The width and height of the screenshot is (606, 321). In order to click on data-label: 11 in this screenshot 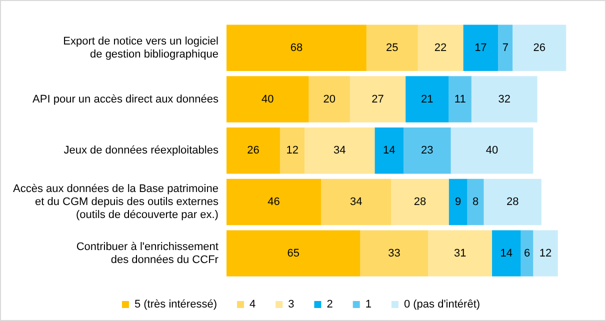, I will do `click(460, 99)`.